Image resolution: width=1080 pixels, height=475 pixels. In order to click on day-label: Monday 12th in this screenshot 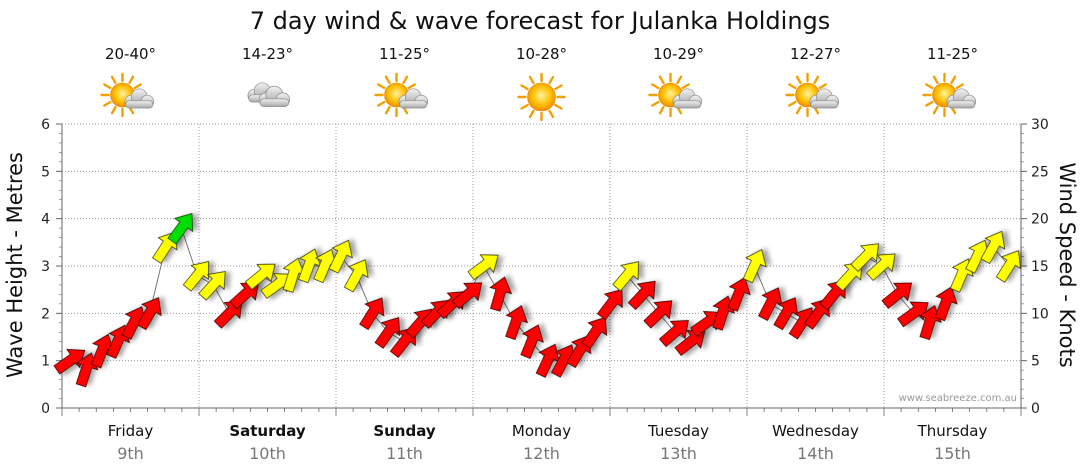, I will do `click(541, 442)`.